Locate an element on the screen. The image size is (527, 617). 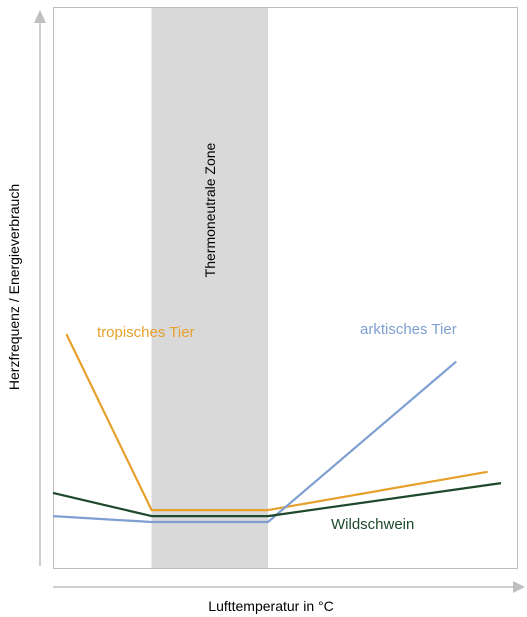
x-axis-label: Lufttemperatur in °C is located at coordinates (270, 606).